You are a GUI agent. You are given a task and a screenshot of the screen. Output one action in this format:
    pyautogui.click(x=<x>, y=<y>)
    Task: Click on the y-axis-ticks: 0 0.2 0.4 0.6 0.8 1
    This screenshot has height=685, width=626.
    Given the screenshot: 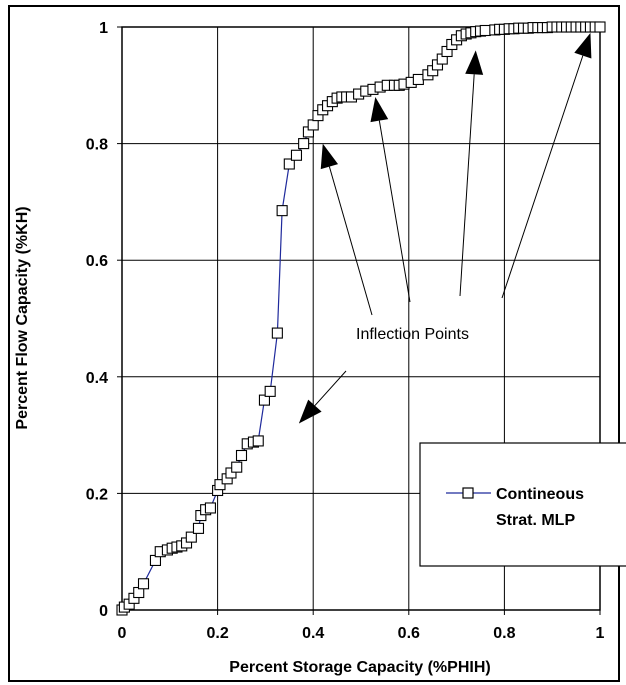 What is the action you would take?
    pyautogui.click(x=104, y=320)
    